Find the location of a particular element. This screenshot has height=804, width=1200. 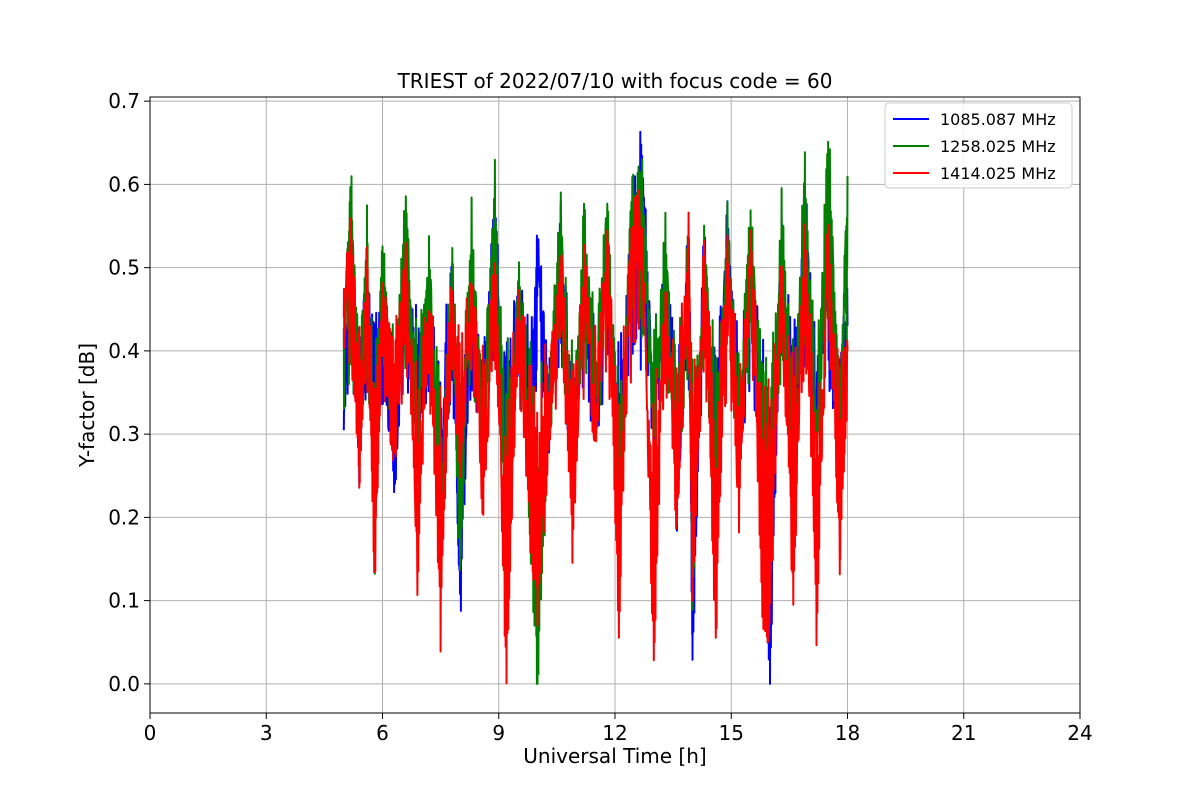

y-tick-label: 0.5 is located at coordinates (124, 268).